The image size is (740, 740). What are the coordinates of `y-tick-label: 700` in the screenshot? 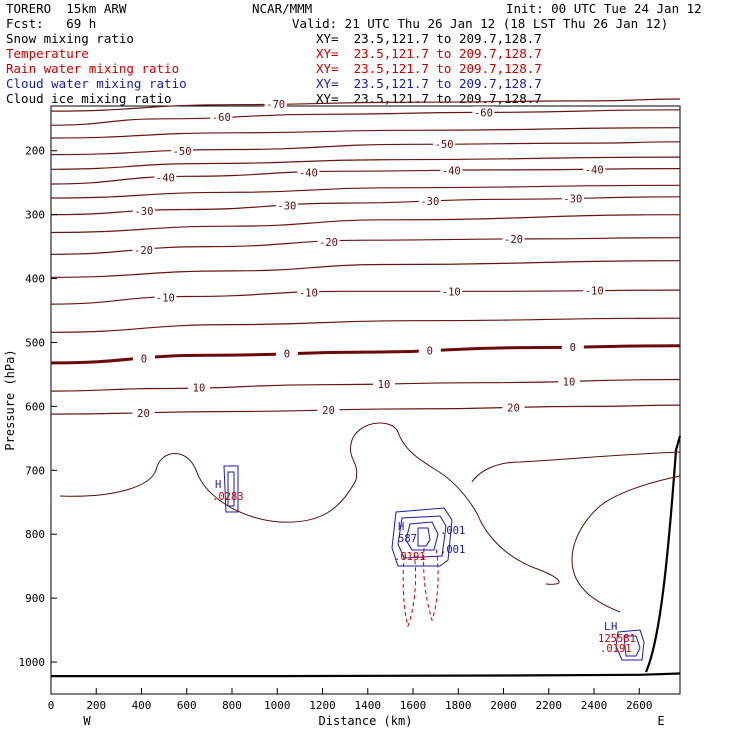 It's located at (35, 470).